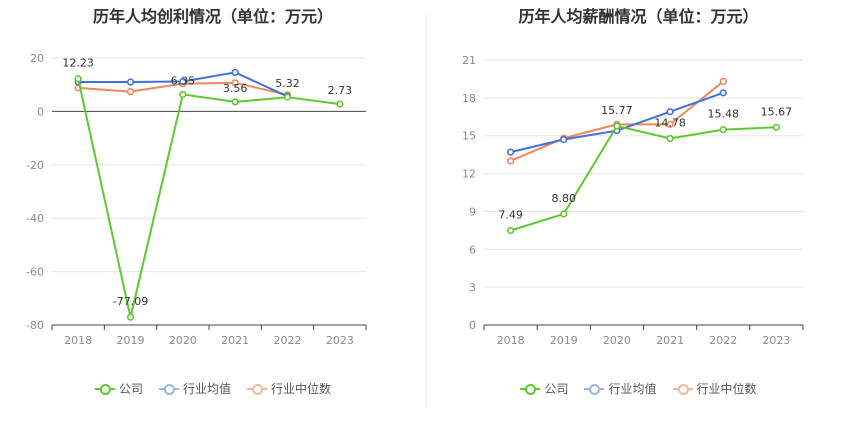 The height and width of the screenshot is (437, 850). Describe the element at coordinates (426, 211) in the screenshot. I see `panel-divider` at that location.